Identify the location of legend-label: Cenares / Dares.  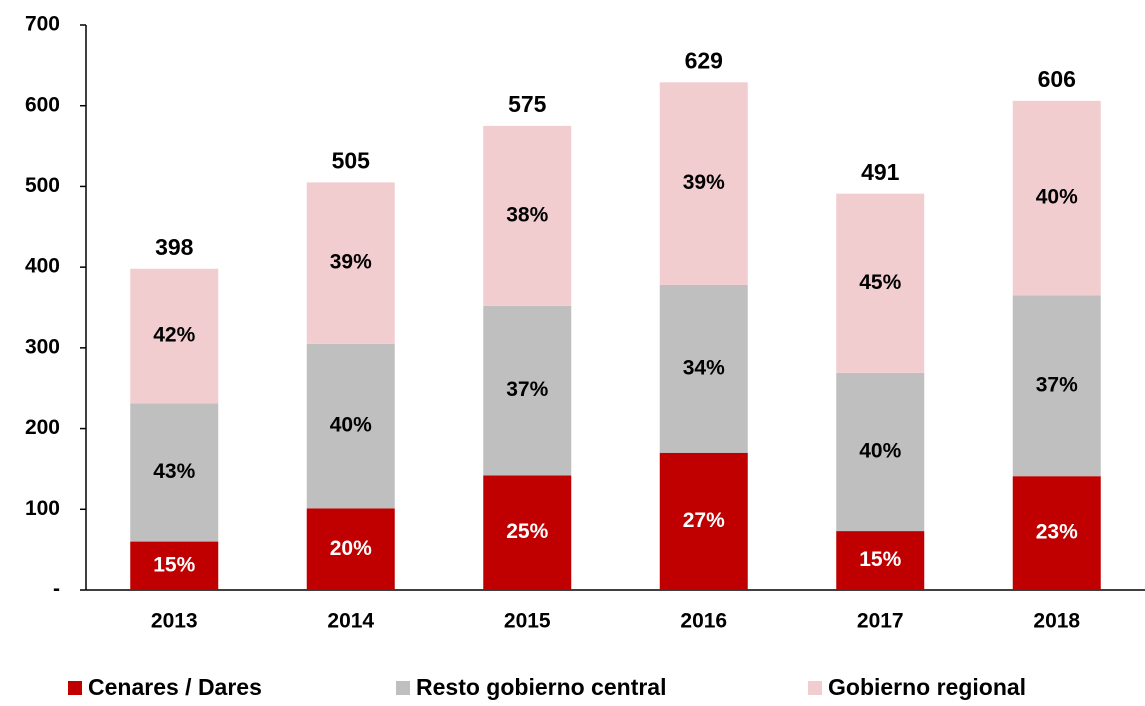
(175, 687).